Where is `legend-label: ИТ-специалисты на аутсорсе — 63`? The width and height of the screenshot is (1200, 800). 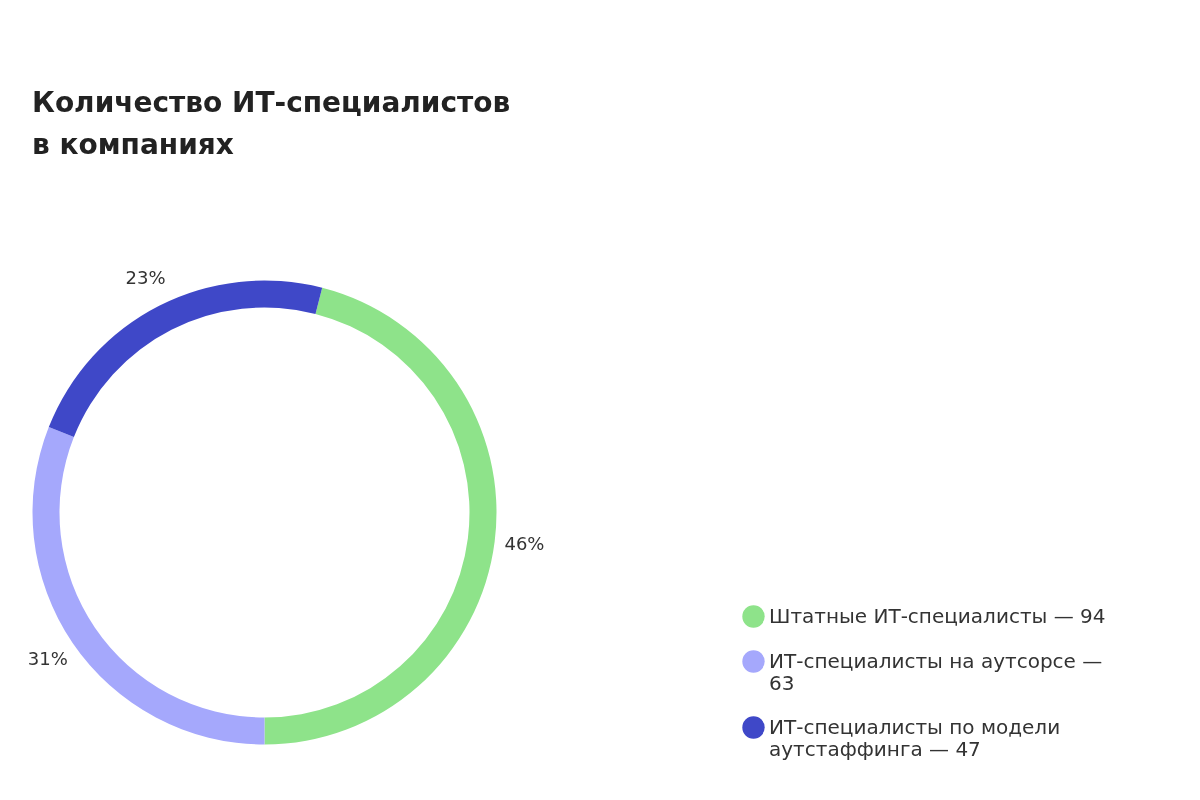
legend-label: ИТ-специалисты на аутсорсе — 63 is located at coordinates (936, 671).